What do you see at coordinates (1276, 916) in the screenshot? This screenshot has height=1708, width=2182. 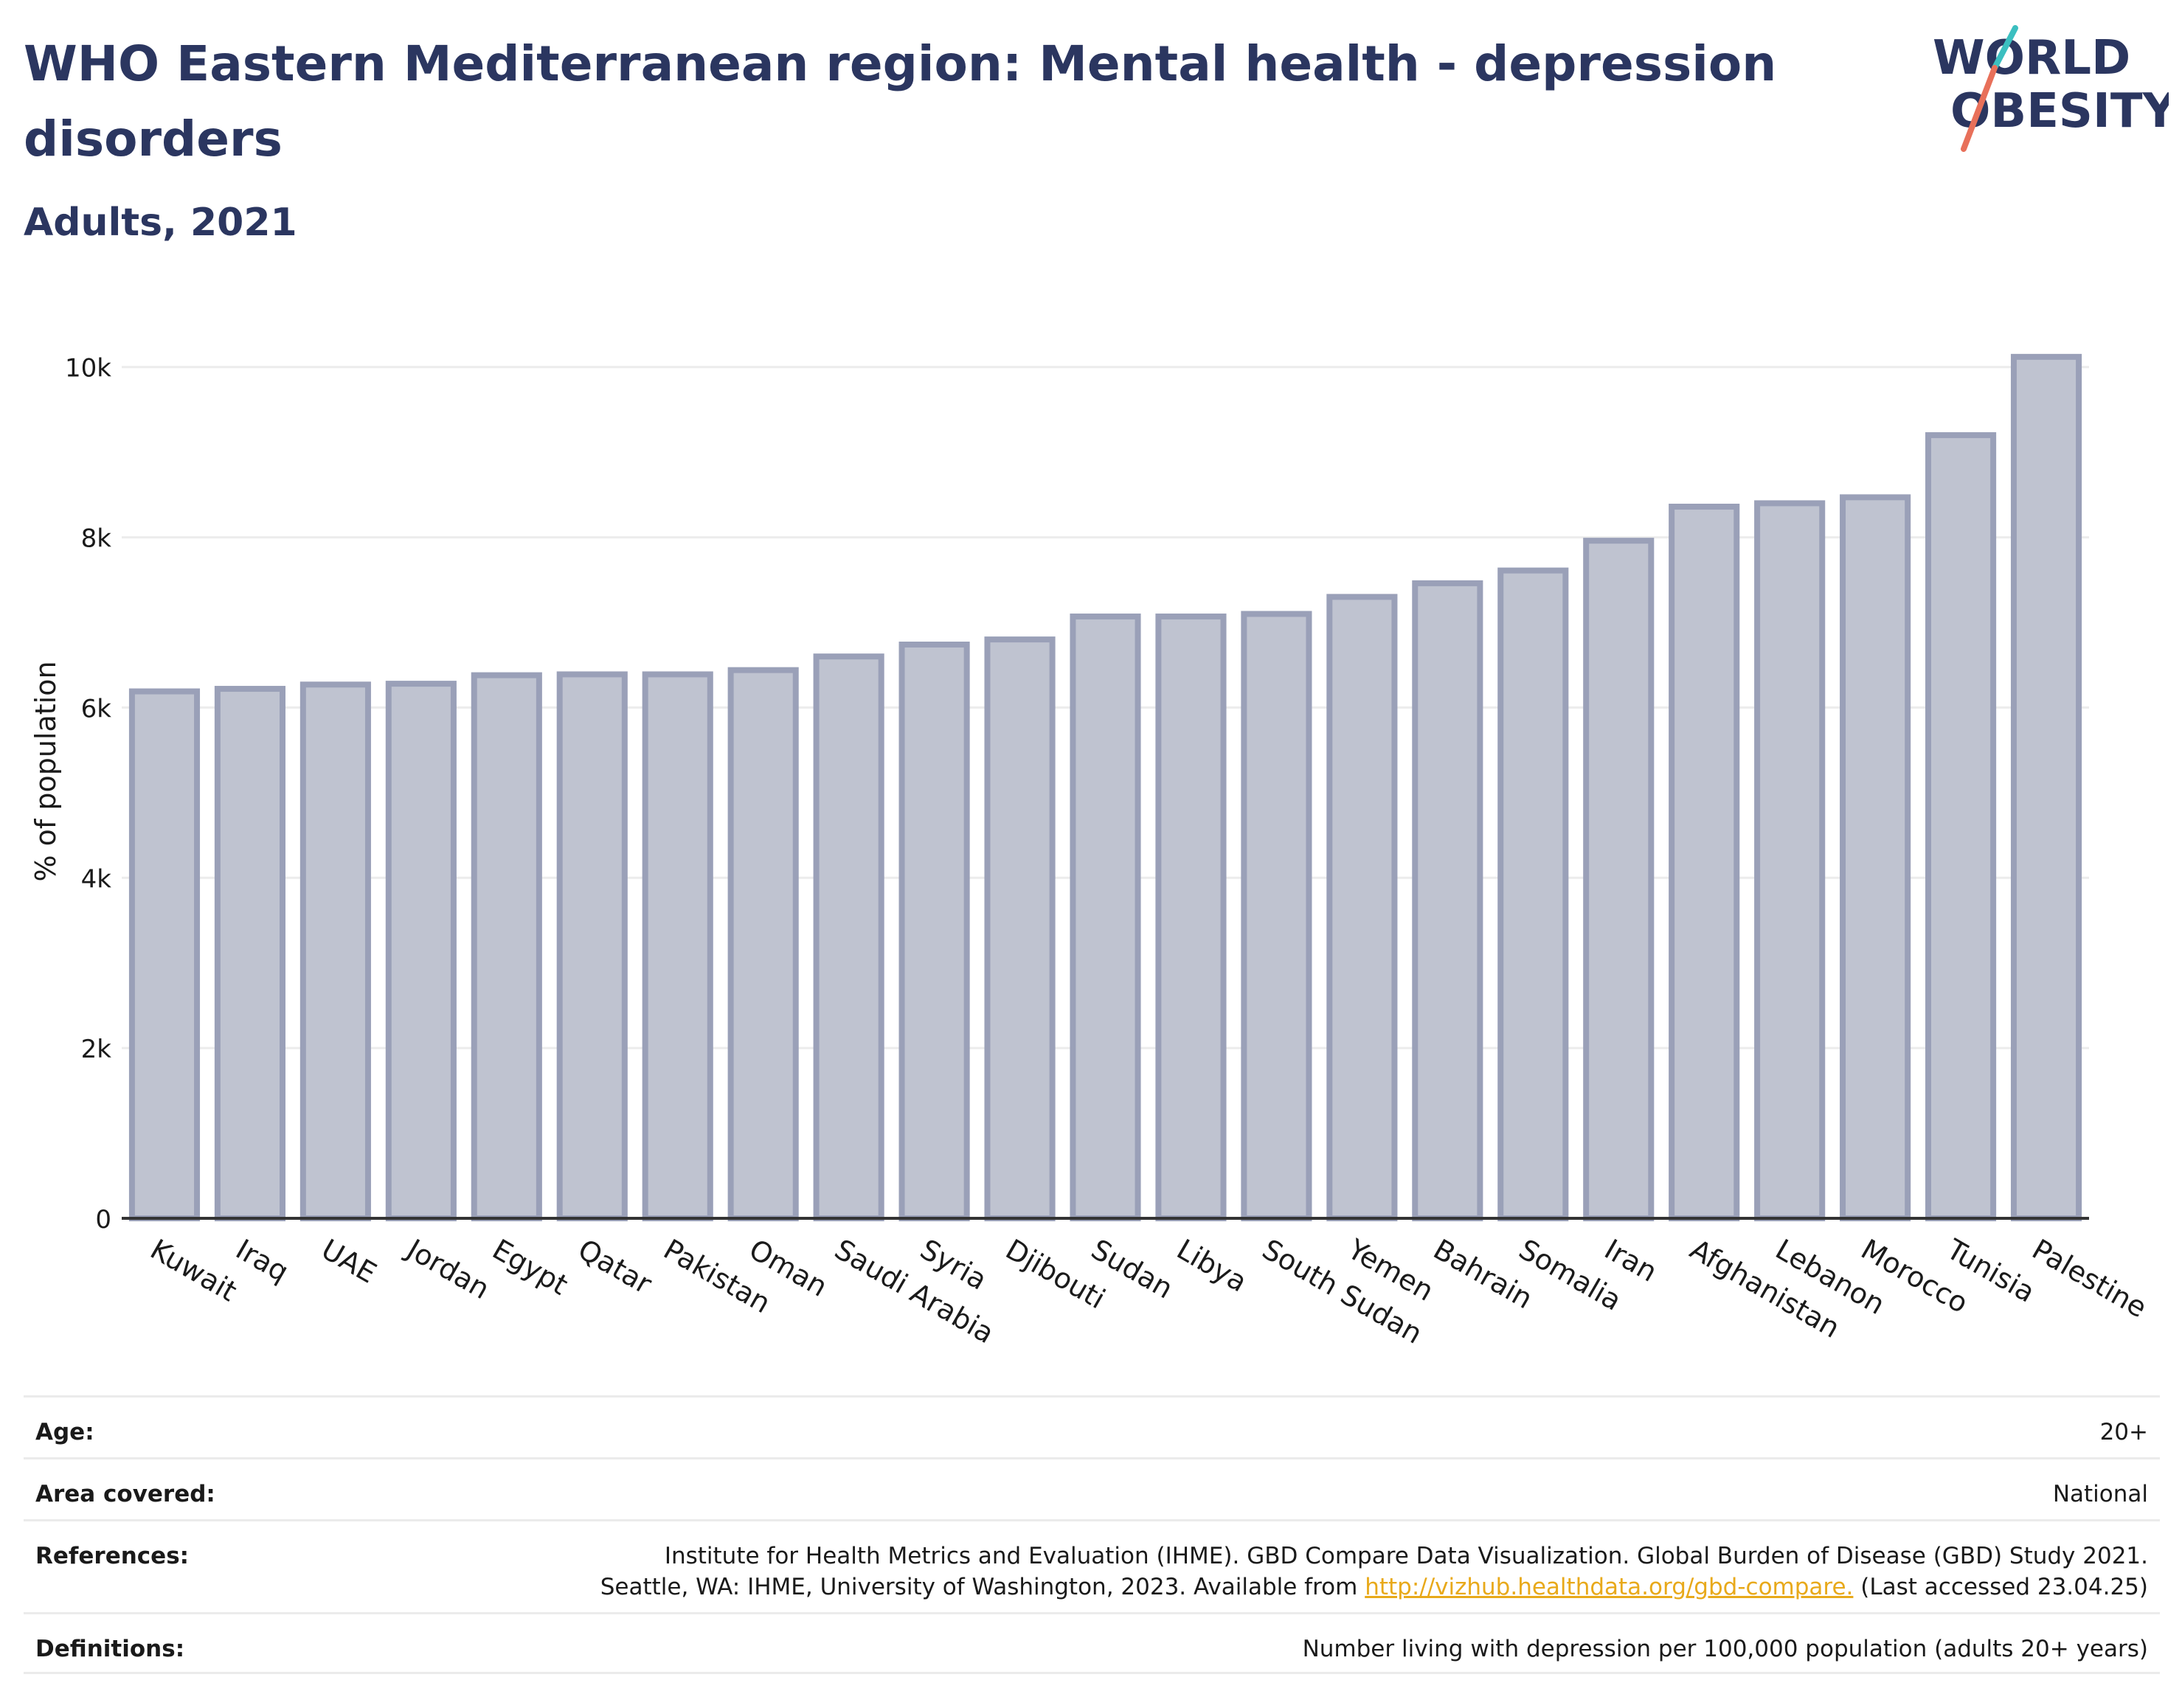 I see `bar-south-sudan` at bounding box center [1276, 916].